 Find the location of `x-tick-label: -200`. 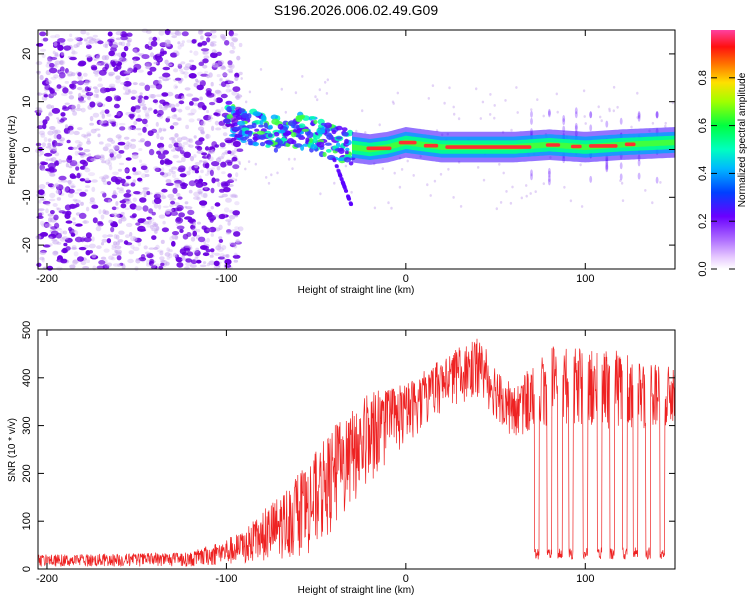

x-tick-label: -200 is located at coordinates (47, 579).